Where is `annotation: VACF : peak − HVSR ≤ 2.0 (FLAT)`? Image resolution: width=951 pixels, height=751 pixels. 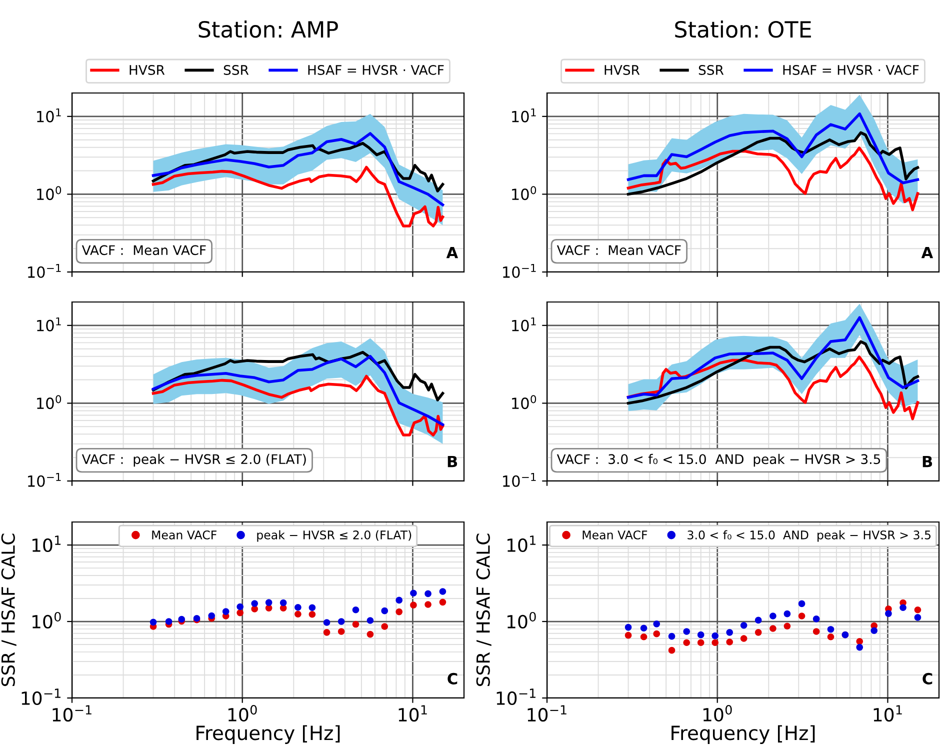
annotation: VACF : peak − HVSR ≤ 2.0 (FLAT) is located at coordinates (194, 460).